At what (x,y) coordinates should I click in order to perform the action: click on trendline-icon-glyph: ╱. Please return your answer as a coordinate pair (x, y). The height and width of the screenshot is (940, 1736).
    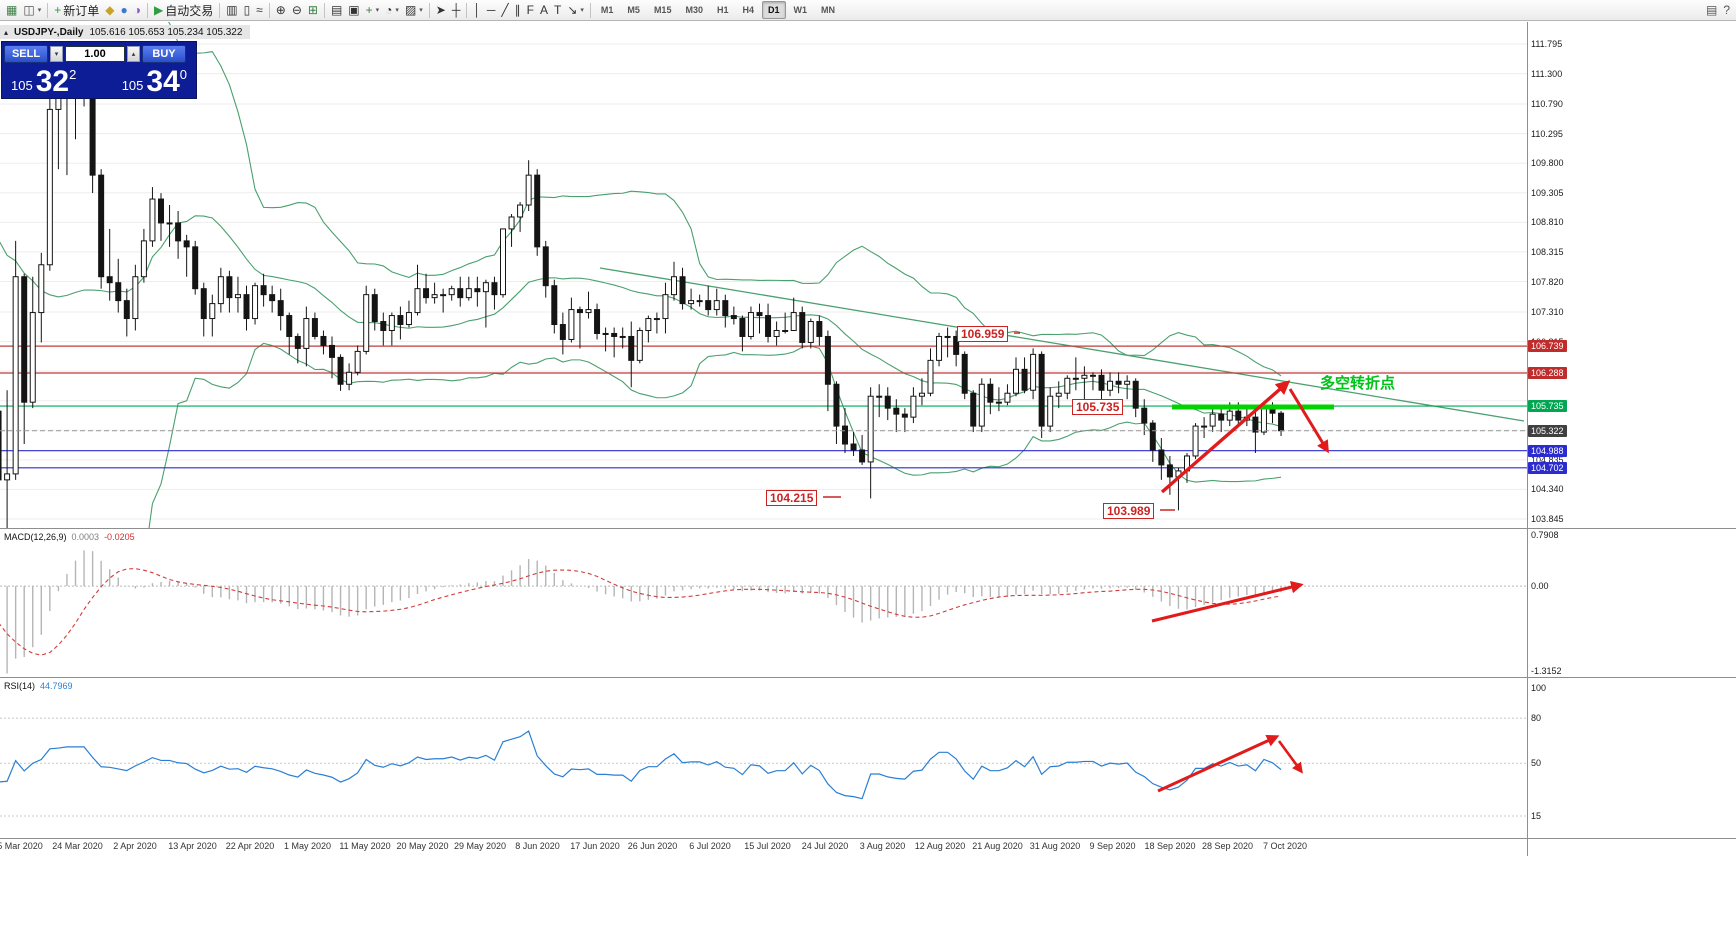
    Looking at the image, I should click on (505, 10).